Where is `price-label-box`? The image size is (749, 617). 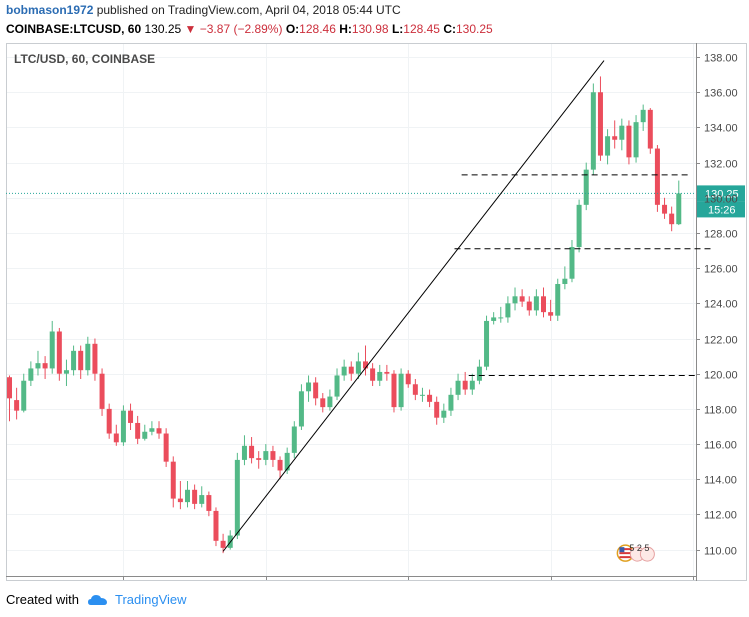 price-label-box is located at coordinates (721, 193).